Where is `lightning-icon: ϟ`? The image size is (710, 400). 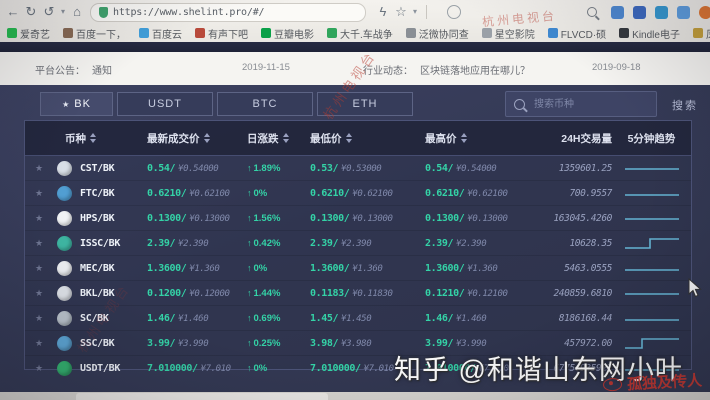 lightning-icon: ϟ is located at coordinates (383, 11).